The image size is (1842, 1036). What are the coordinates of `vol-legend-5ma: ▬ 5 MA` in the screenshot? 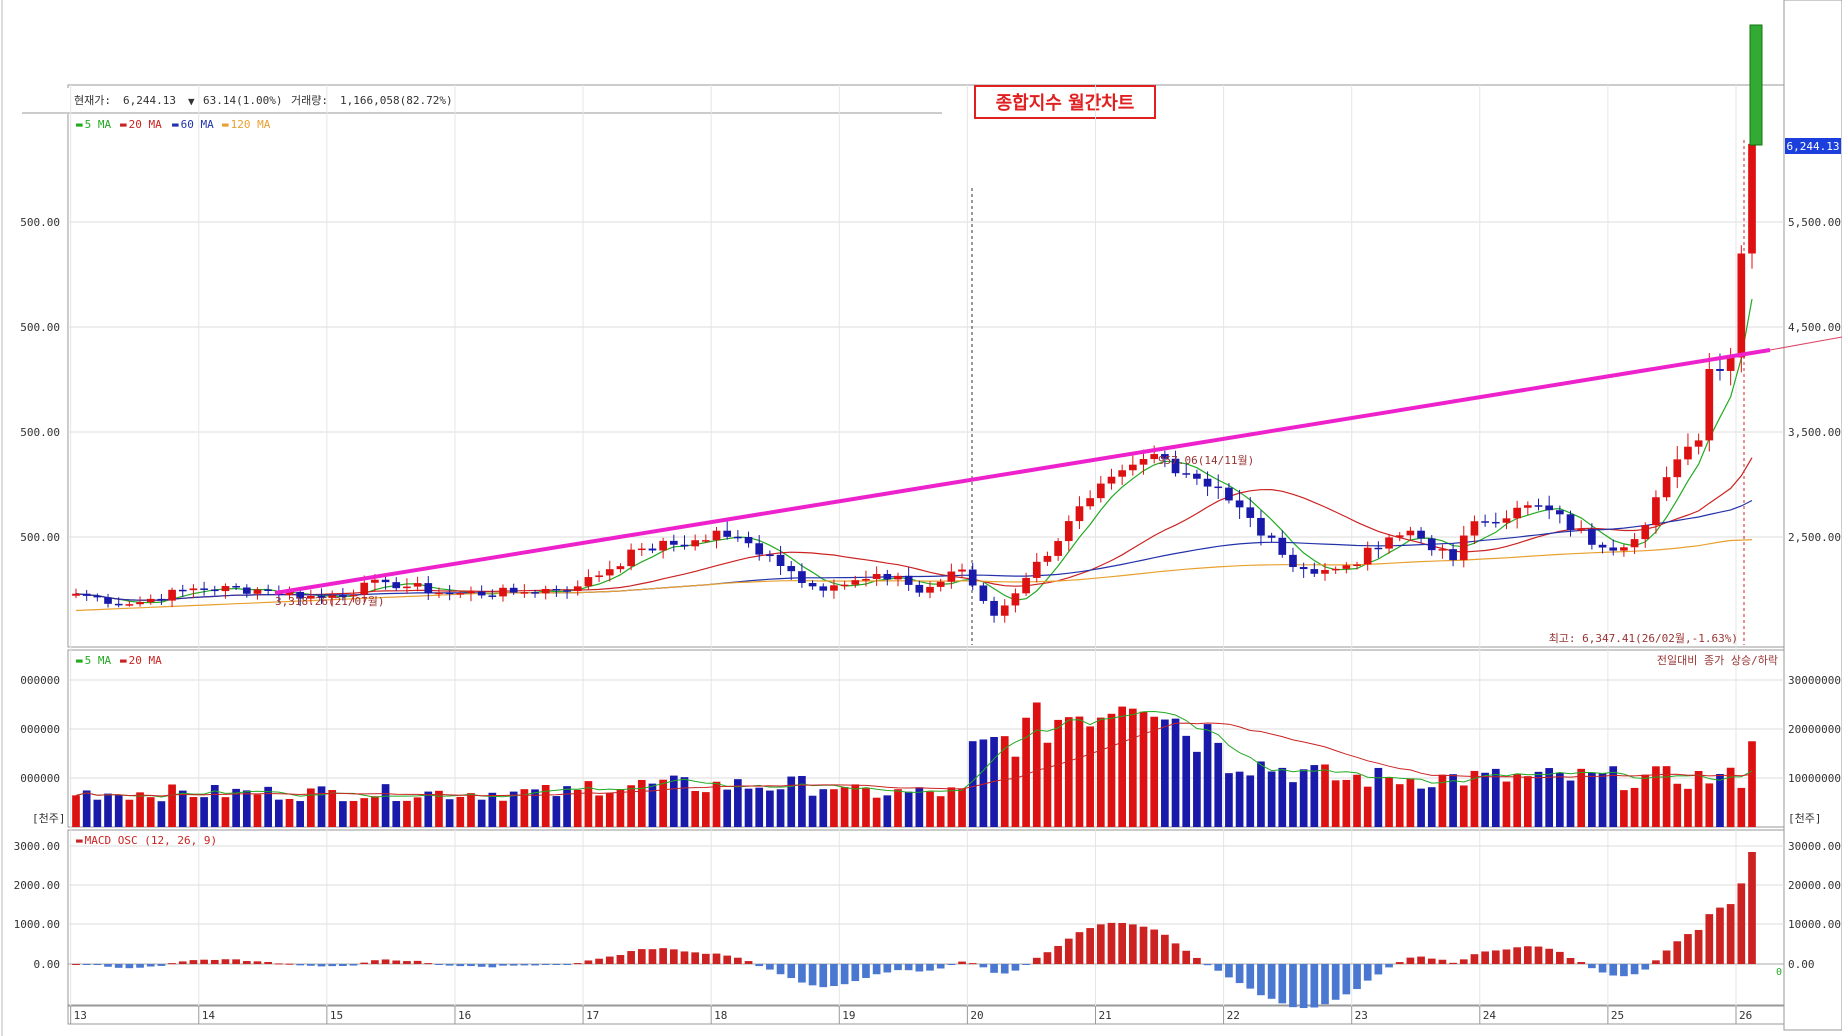 It's located at (93, 660).